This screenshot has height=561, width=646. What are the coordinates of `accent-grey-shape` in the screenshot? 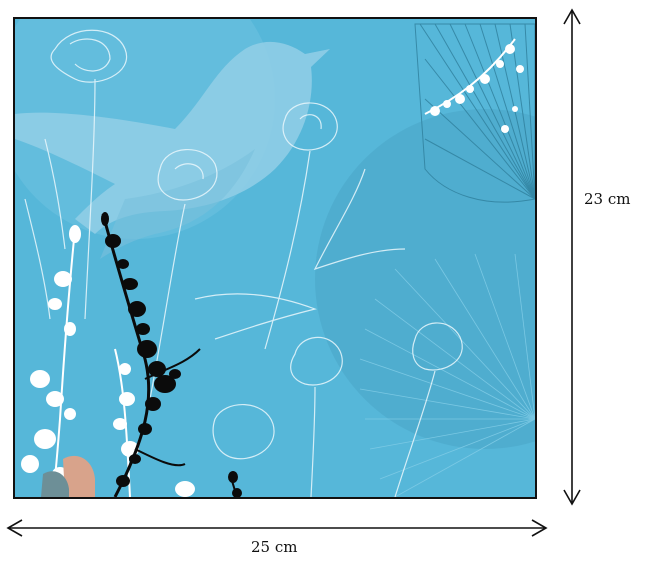 It's located at (55, 484).